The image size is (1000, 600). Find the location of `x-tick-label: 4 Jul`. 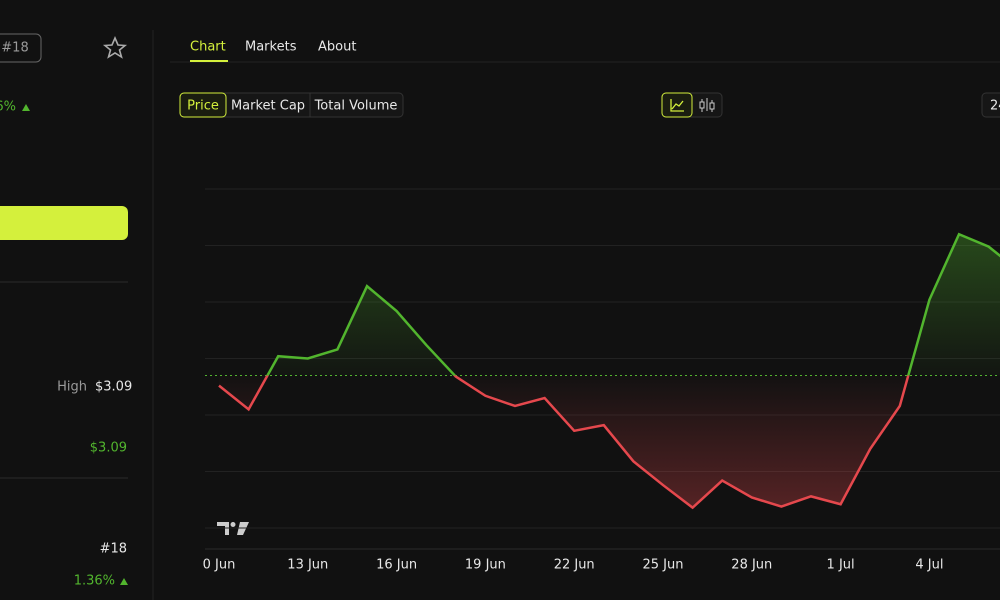

x-tick-label: 4 Jul is located at coordinates (929, 565).